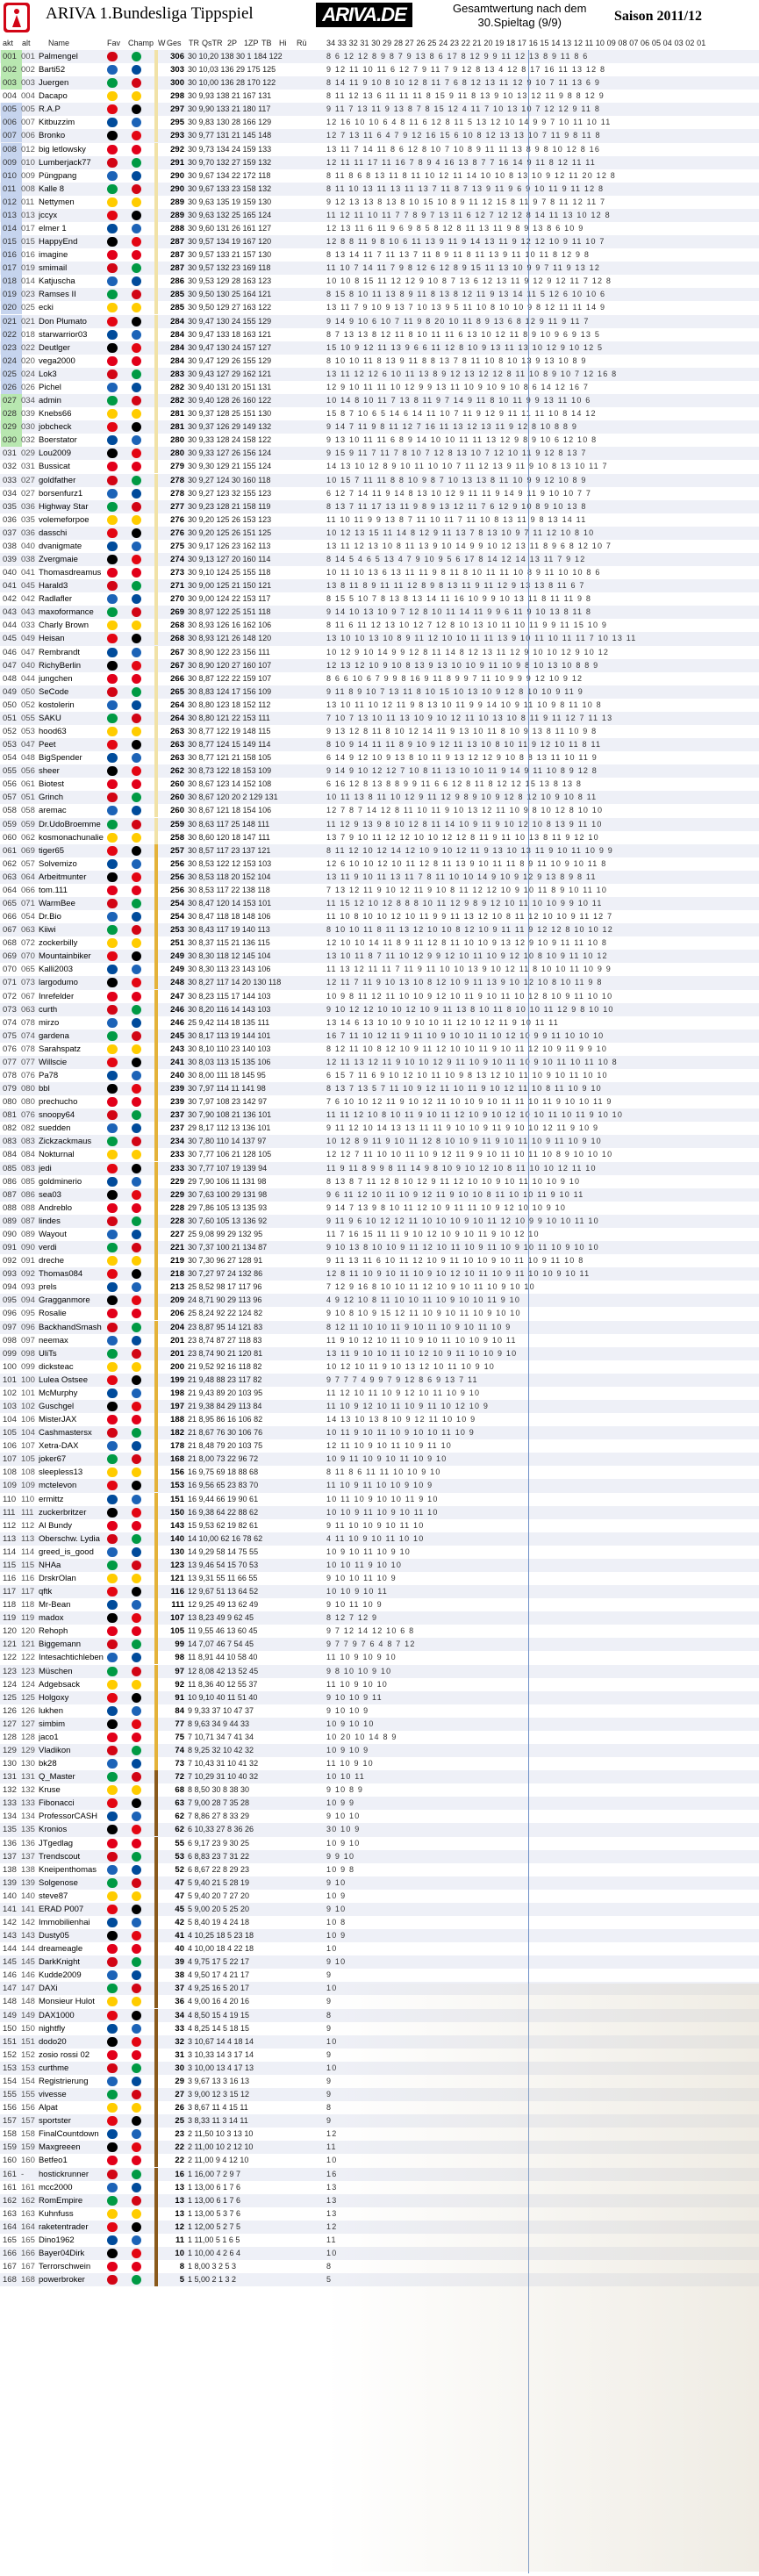 The image size is (759, 2576). What do you see at coordinates (64, 626) in the screenshot?
I see `player-name-link: Charly Brown` at bounding box center [64, 626].